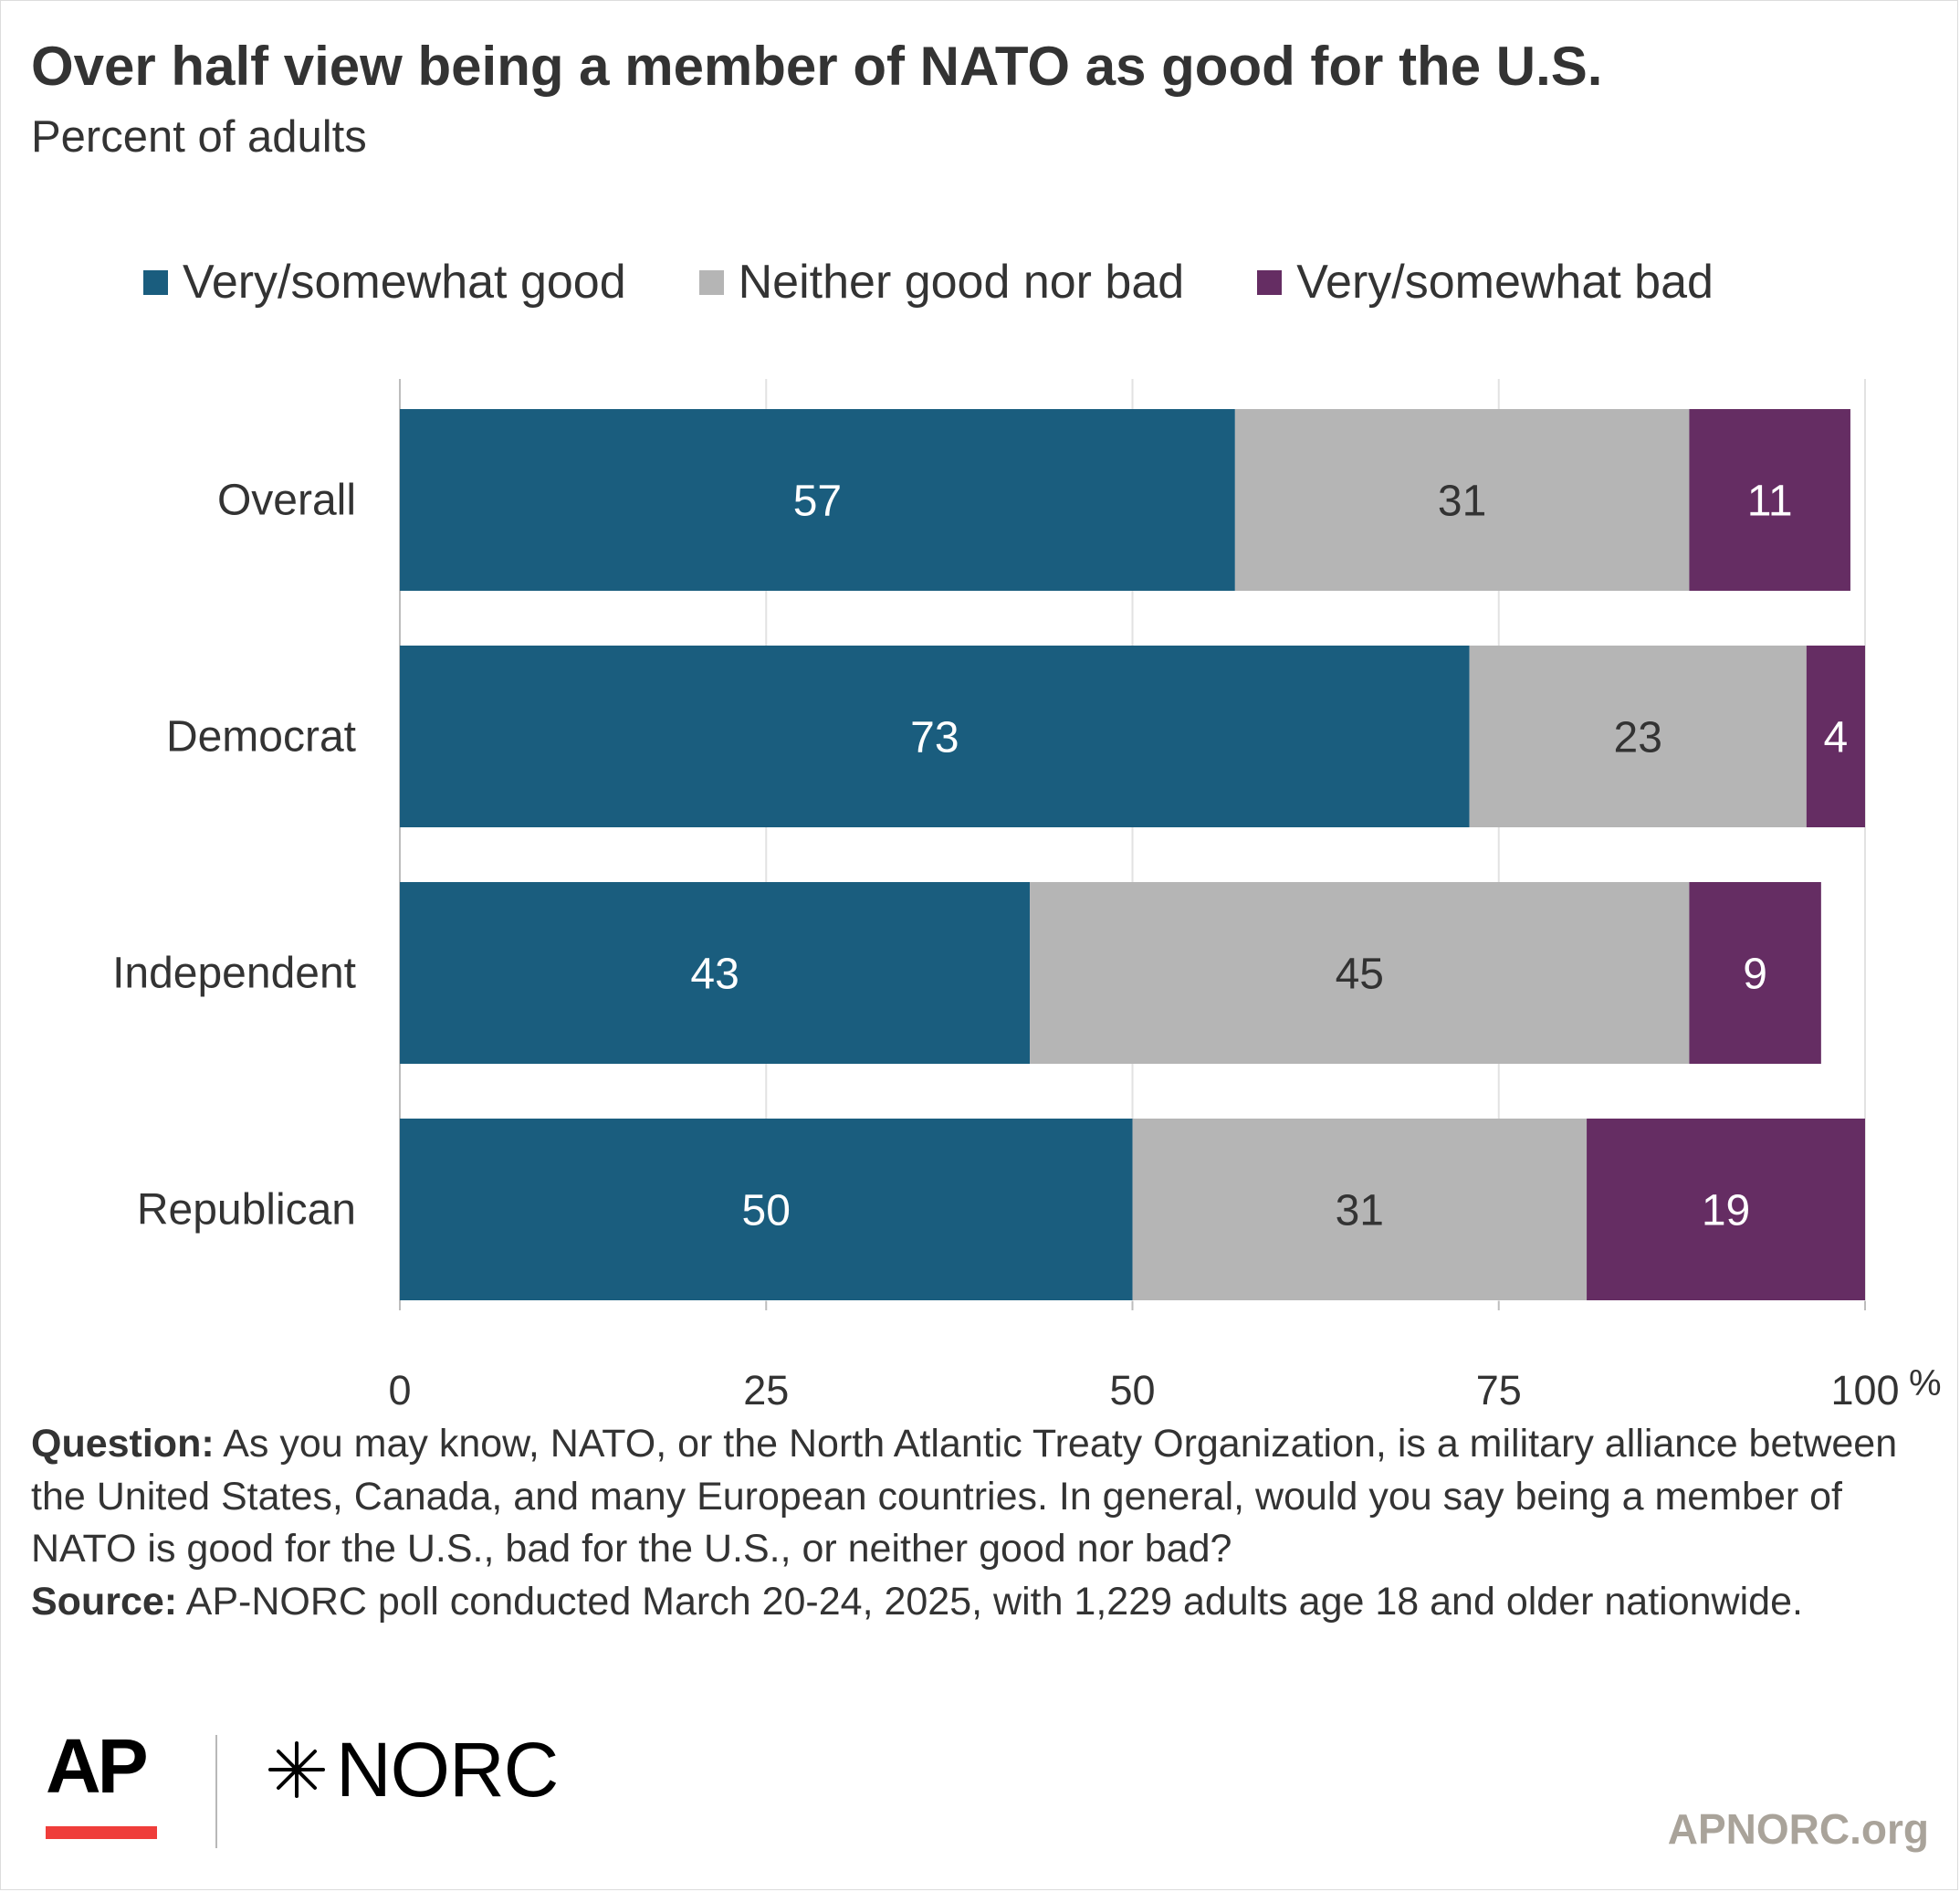 This screenshot has height=1892, width=1960. Describe the element at coordinates (1499, 1386) in the screenshot. I see `x-tick-label: 75` at that location.